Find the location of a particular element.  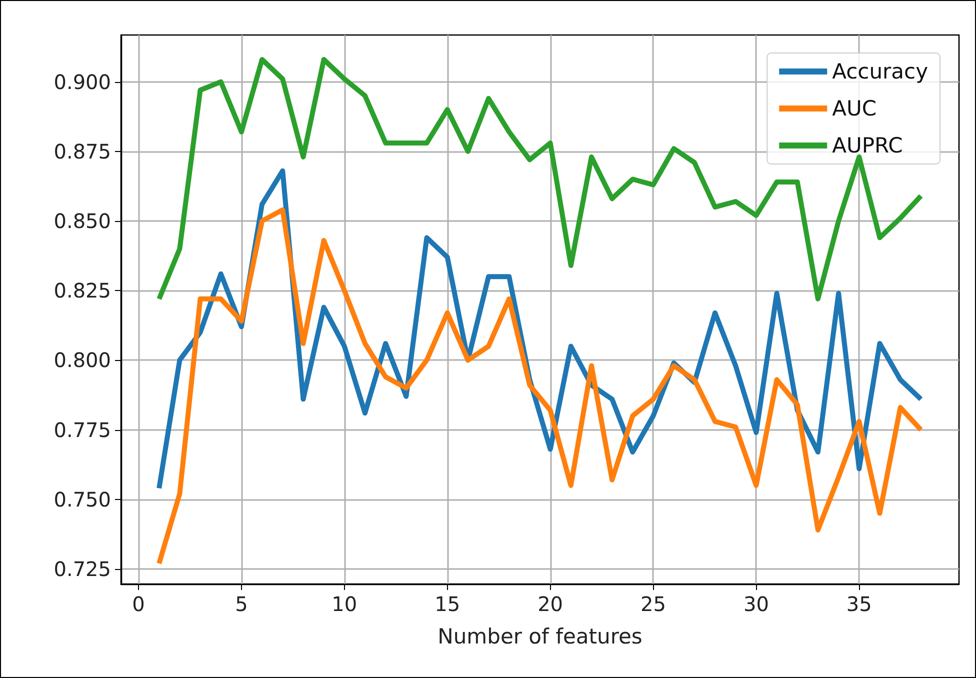

y-tick-label: 0.750 is located at coordinates (82, 499).